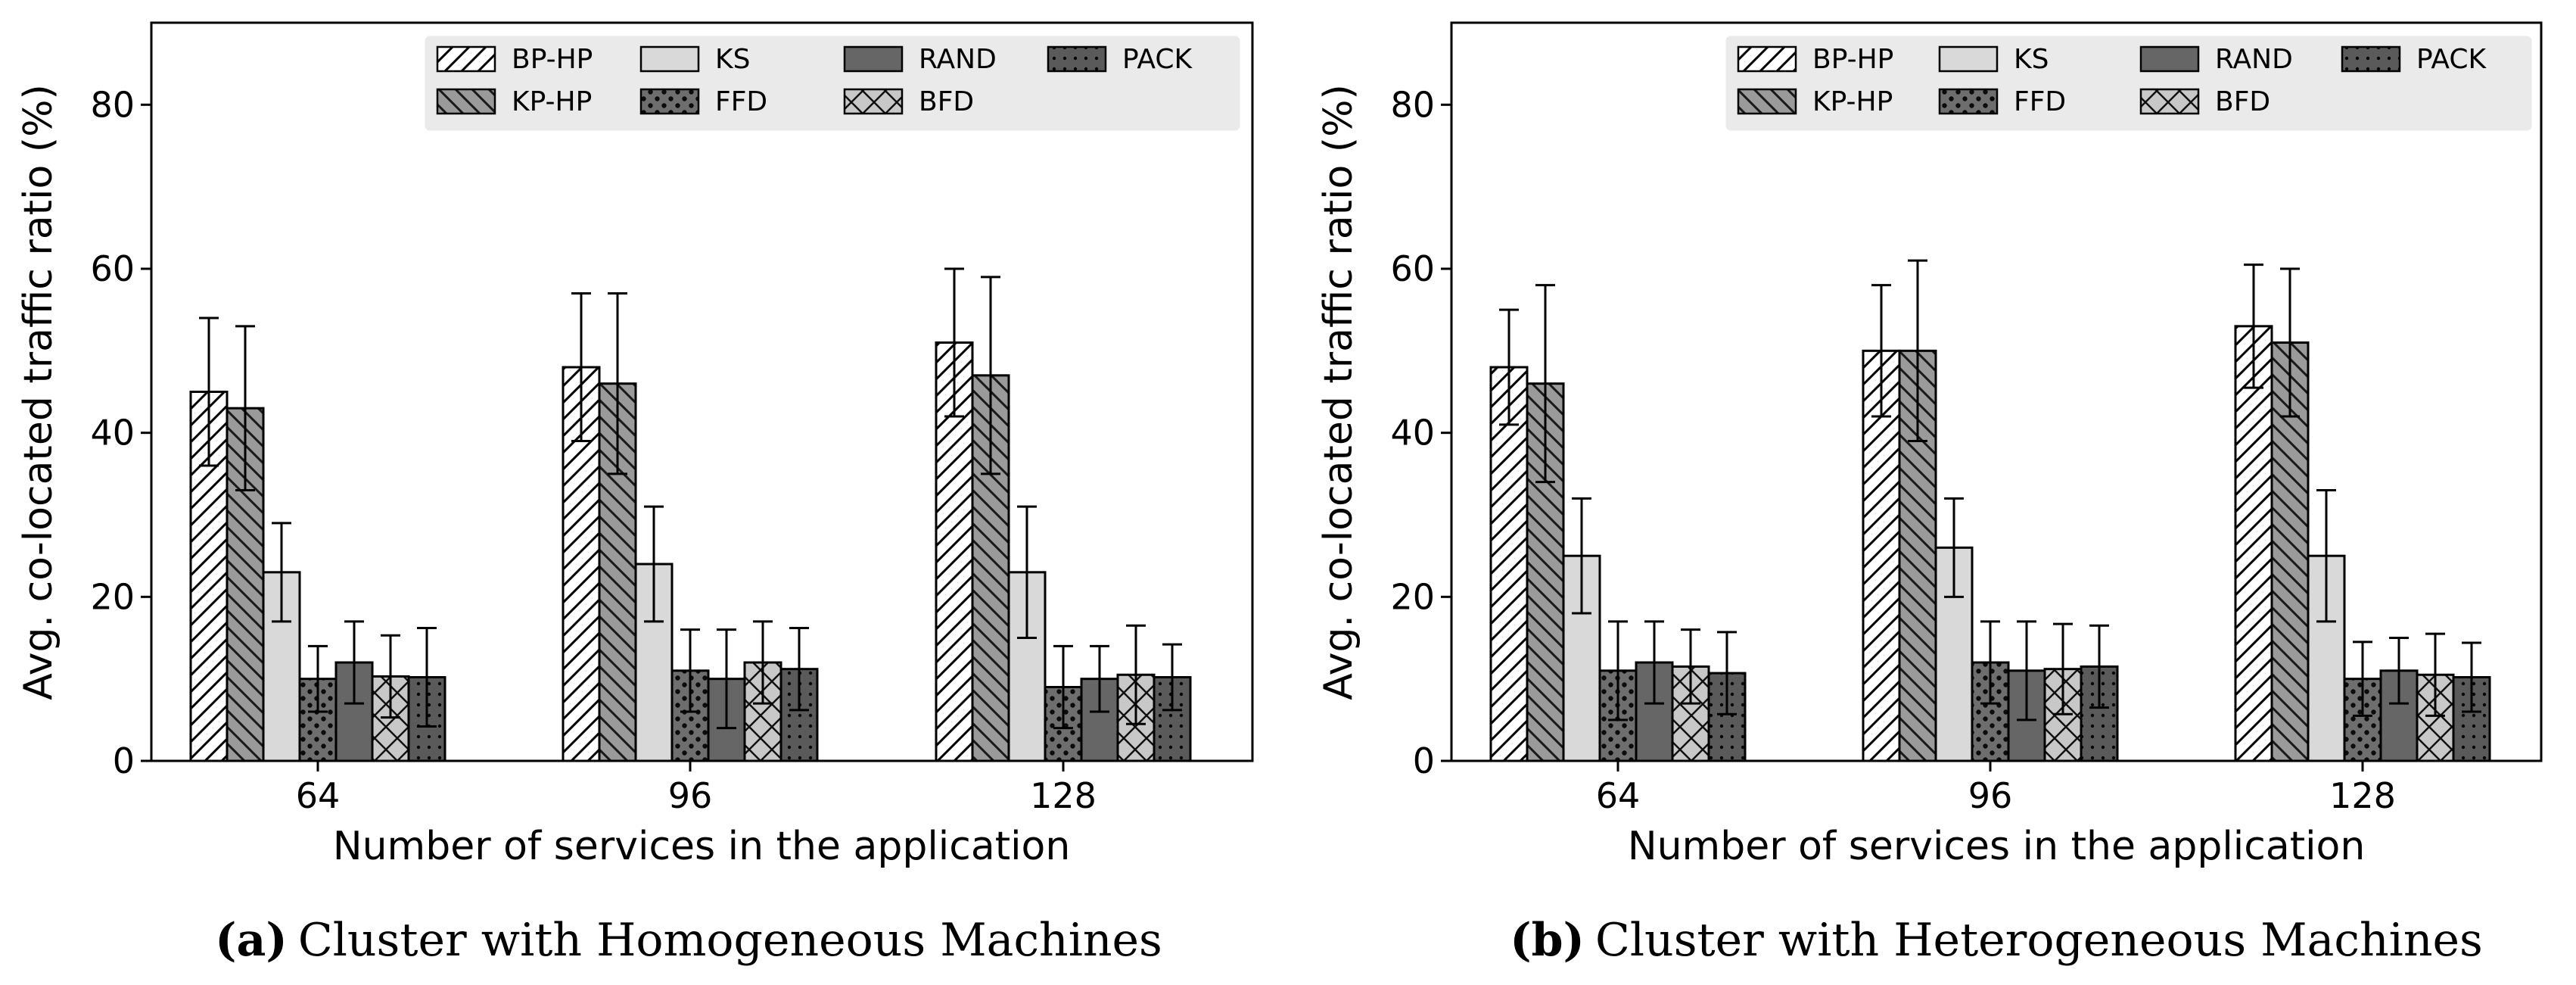 The height and width of the screenshot is (985, 2576). What do you see at coordinates (1338, 392) in the screenshot?
I see `y-axis-label: Avg. co-located traffic ratio (%)` at bounding box center [1338, 392].